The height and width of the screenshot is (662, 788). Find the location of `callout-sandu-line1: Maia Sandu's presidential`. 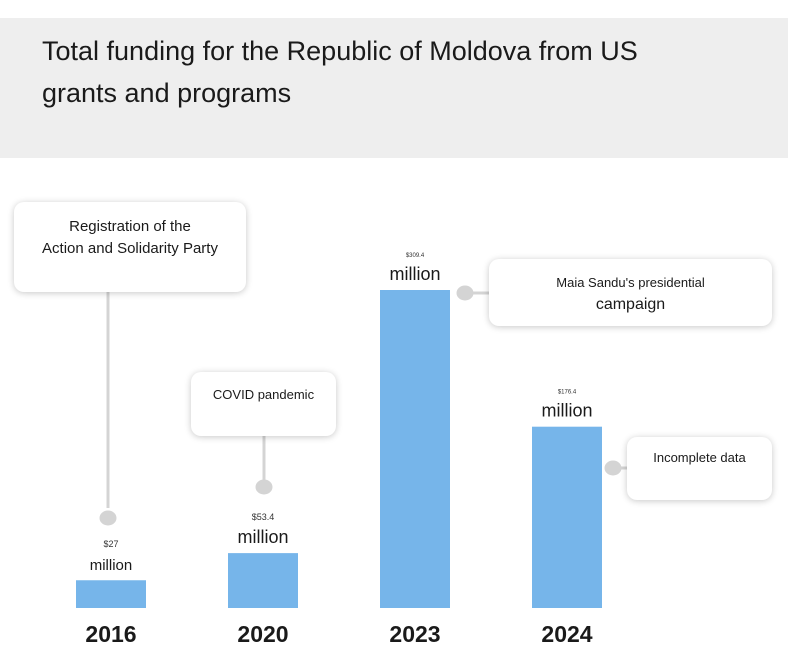

callout-sandu-line1: Maia Sandu's presidential is located at coordinates (630, 282).